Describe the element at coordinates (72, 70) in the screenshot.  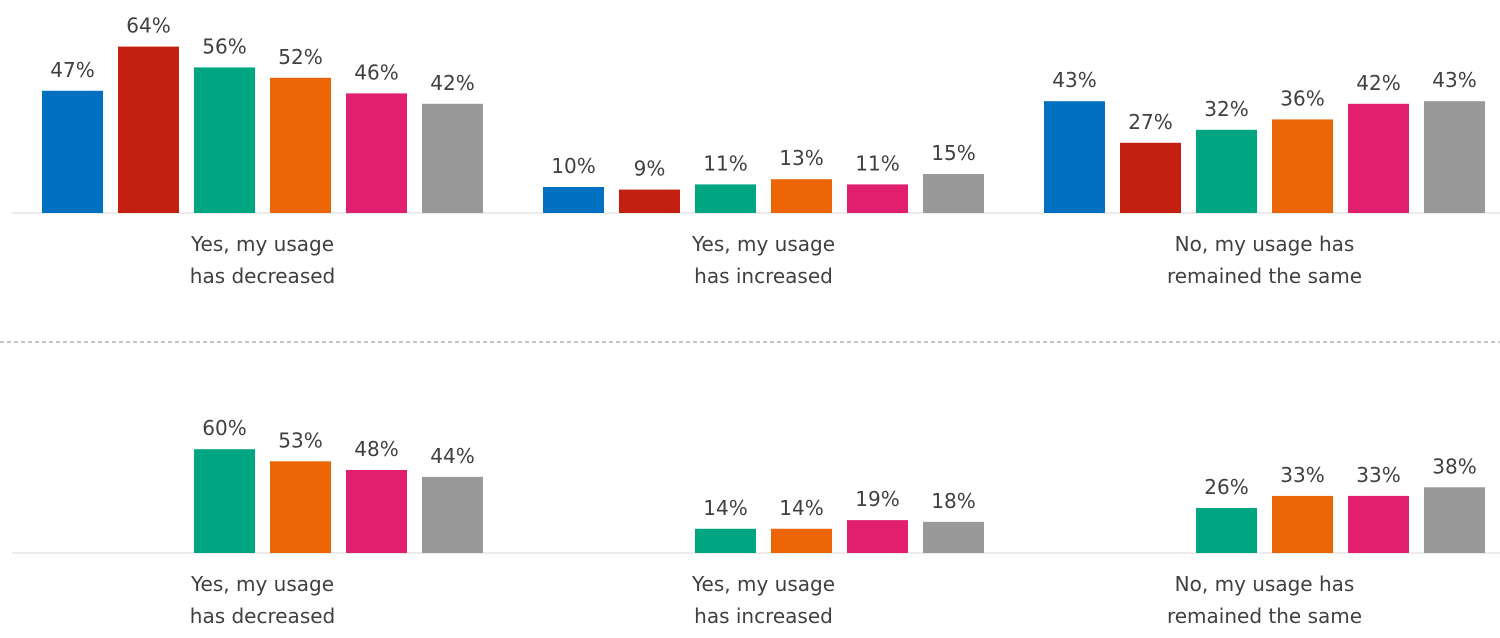
I see `value-label: 47%` at that location.